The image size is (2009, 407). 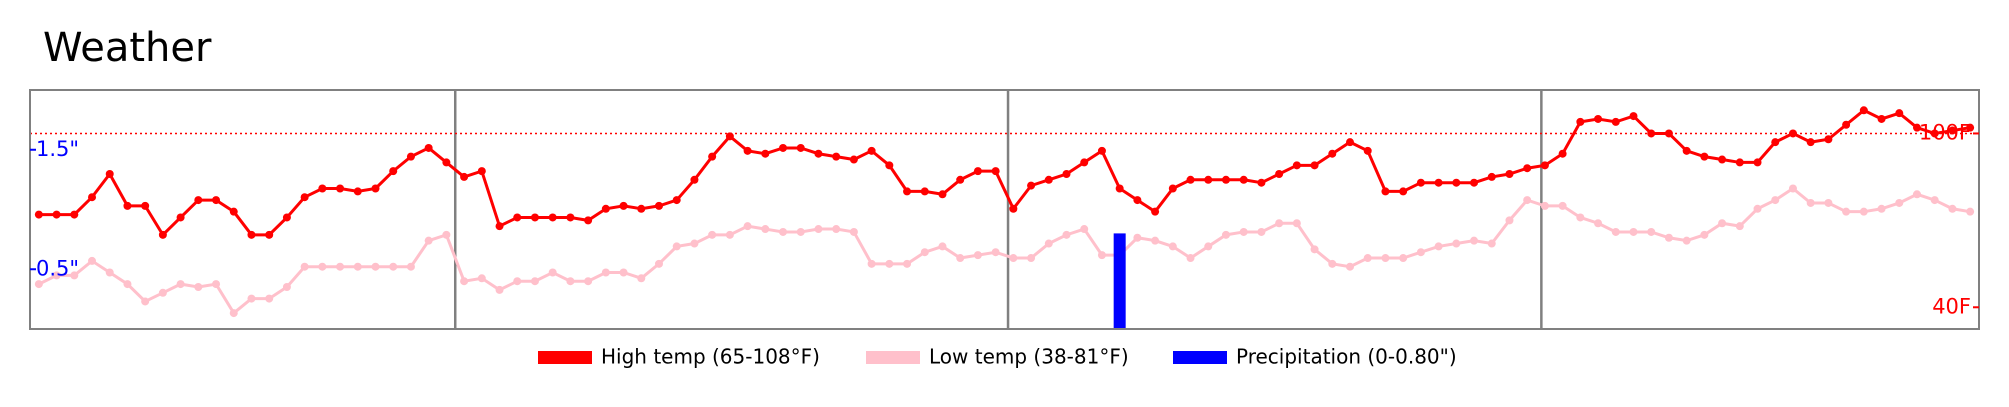 What do you see at coordinates (1119, 281) in the screenshot?
I see `precip-bar` at bounding box center [1119, 281].